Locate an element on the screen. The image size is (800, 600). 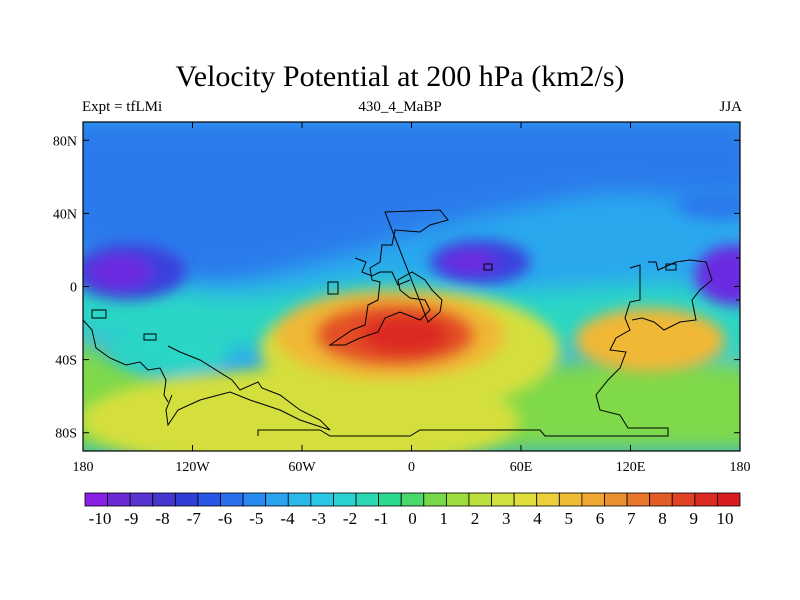
season-label: JJA is located at coordinates (730, 107).